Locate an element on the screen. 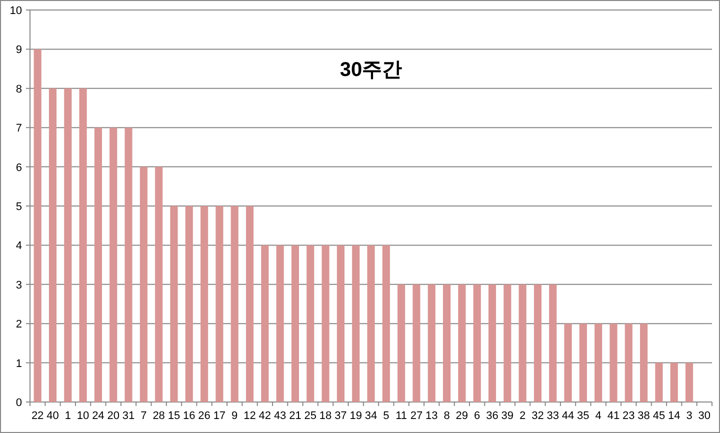  y-tick-label: 4 is located at coordinates (19, 246).